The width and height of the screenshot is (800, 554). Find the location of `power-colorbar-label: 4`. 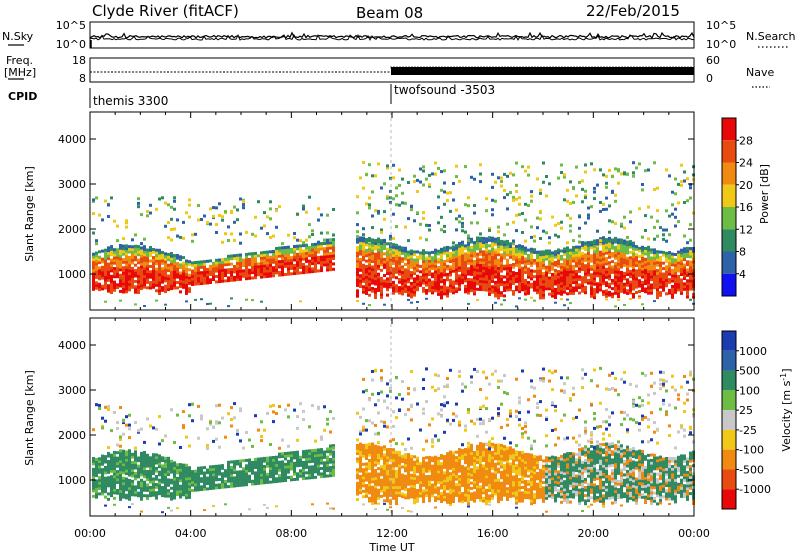

power-colorbar-label: 4 is located at coordinates (742, 274).